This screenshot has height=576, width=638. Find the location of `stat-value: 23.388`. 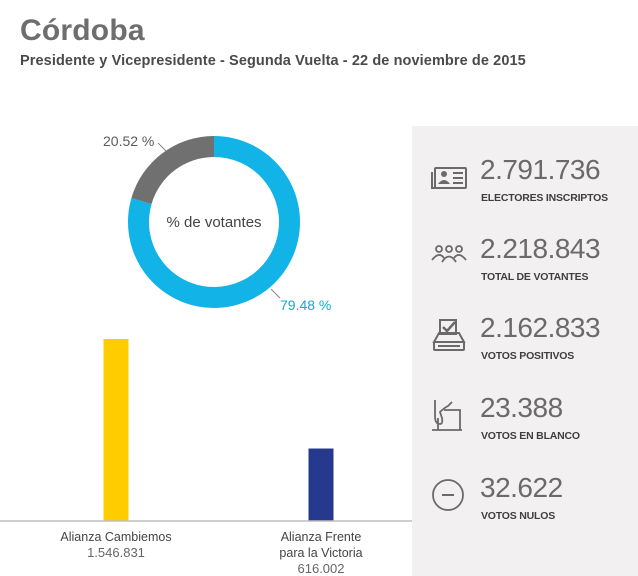

stat-value: 23.388 is located at coordinates (521, 407).